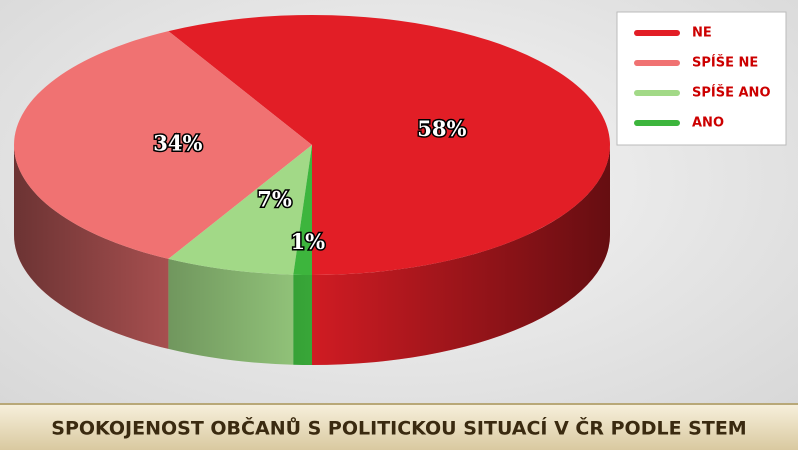 Image resolution: width=798 pixels, height=450 pixels. I want to click on title-band, so click(399, 427).